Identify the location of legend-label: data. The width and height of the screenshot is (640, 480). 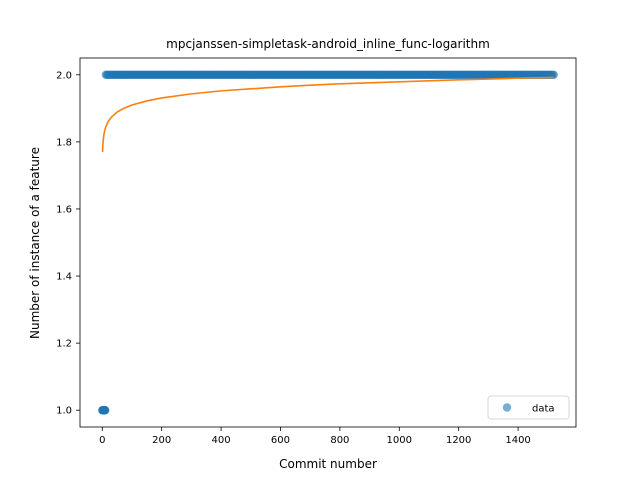
(543, 409).